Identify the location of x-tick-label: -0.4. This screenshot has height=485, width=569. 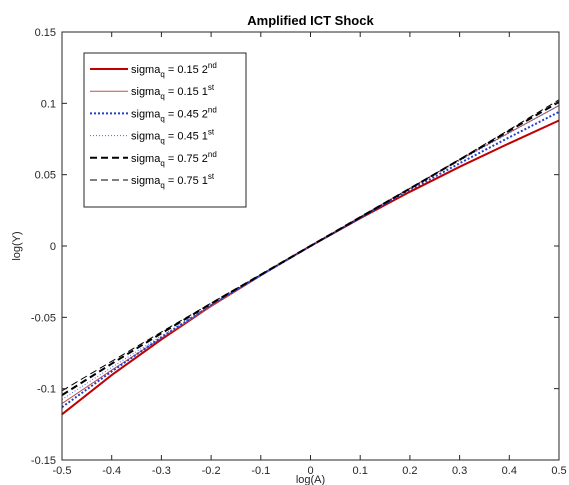
(111, 471).